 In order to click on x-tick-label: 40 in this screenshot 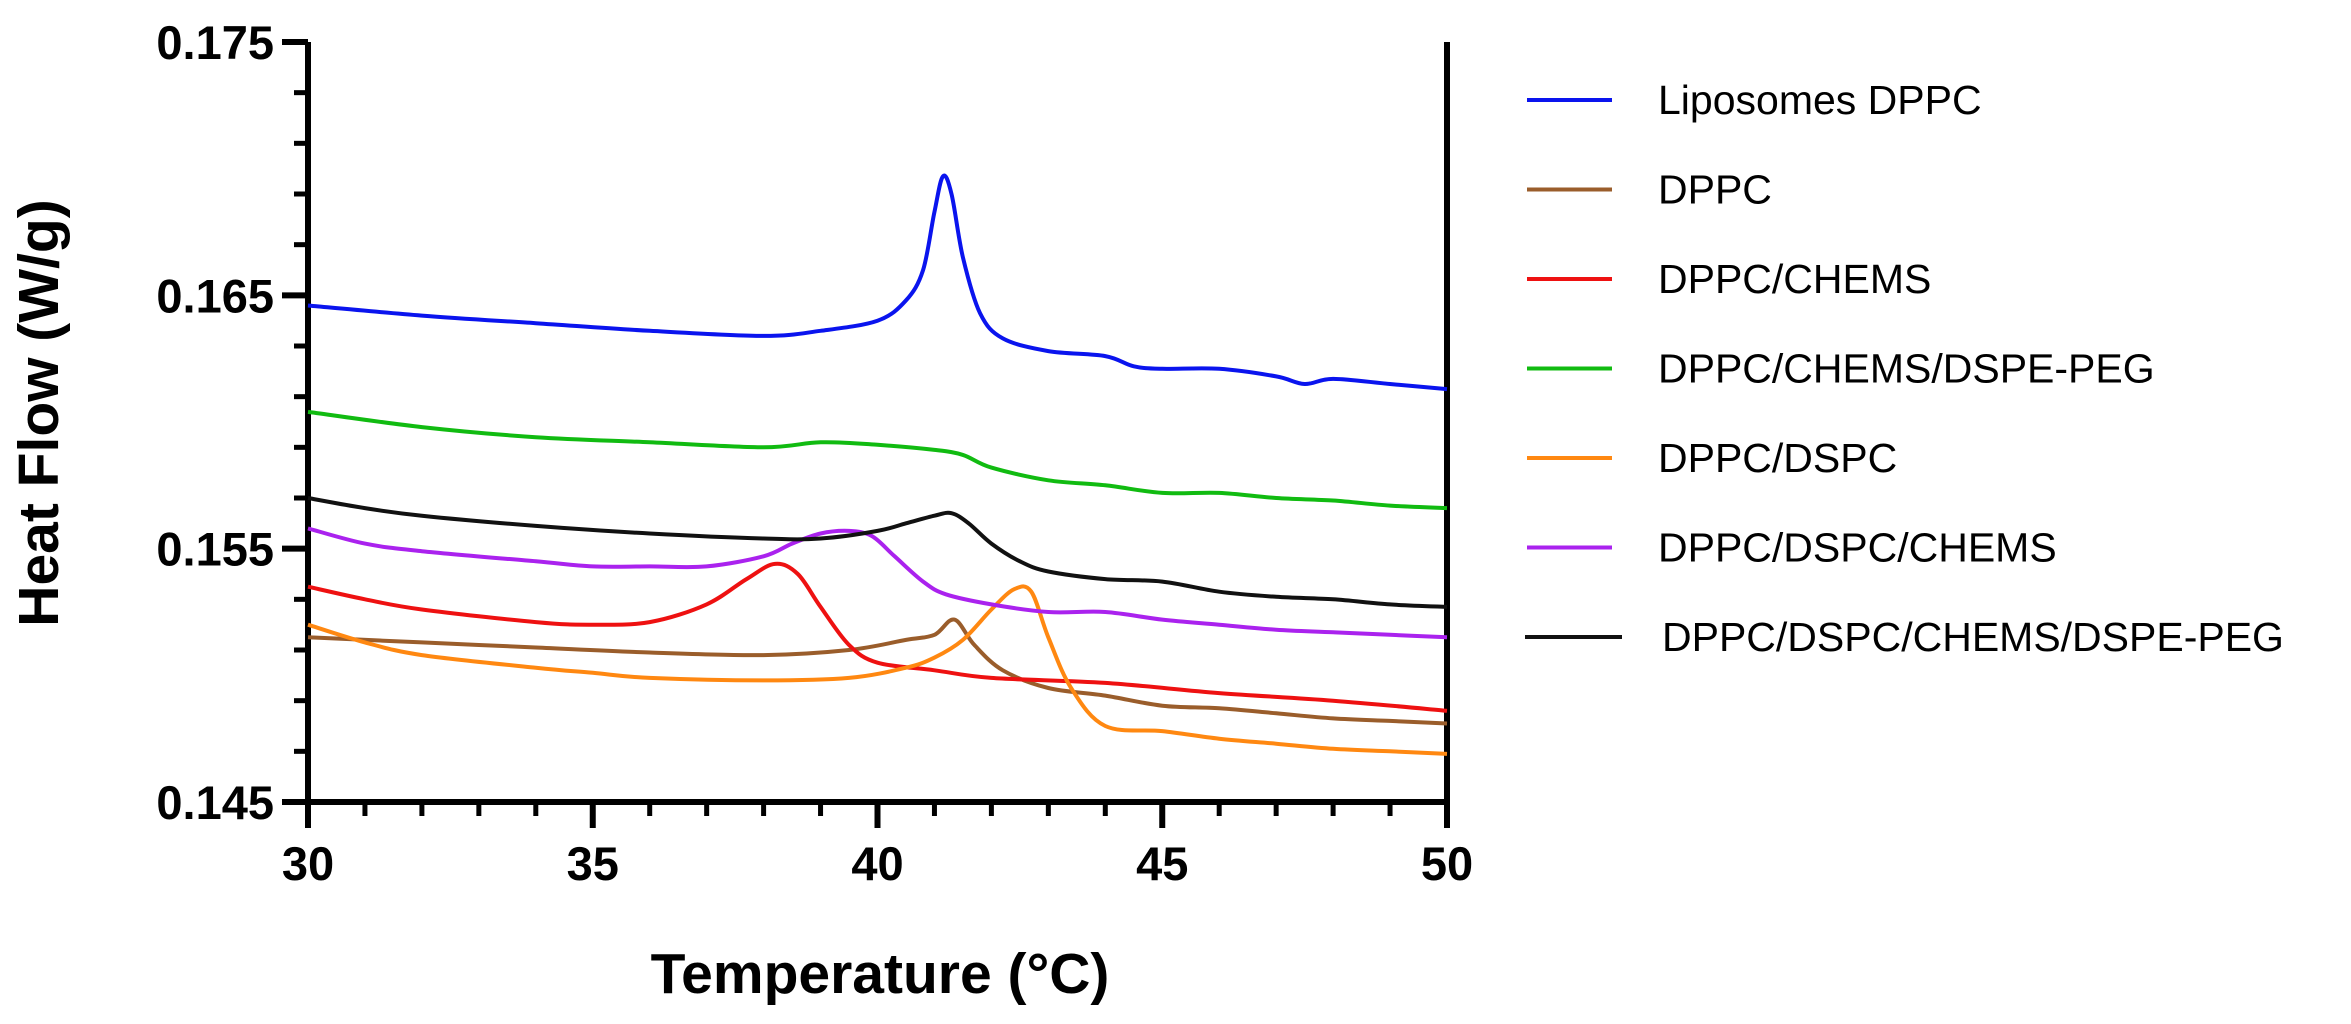, I will do `click(877, 863)`.